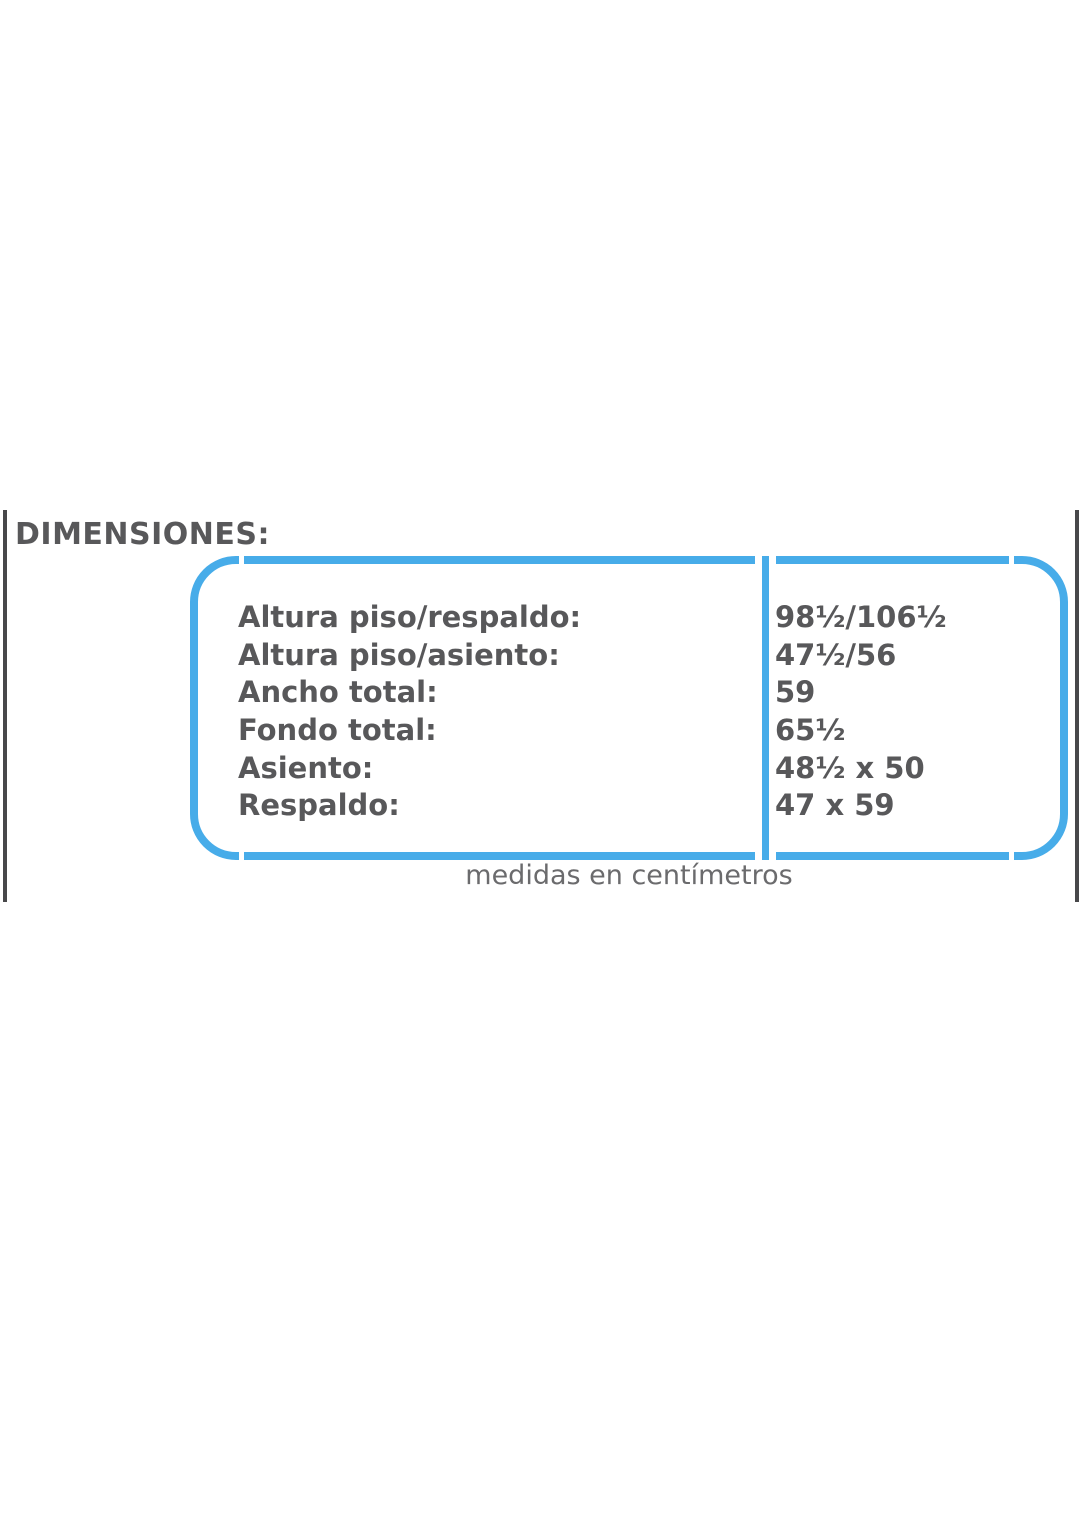 The width and height of the screenshot is (1080, 1520). I want to click on dimension-label: Respaldo:, so click(319, 805).